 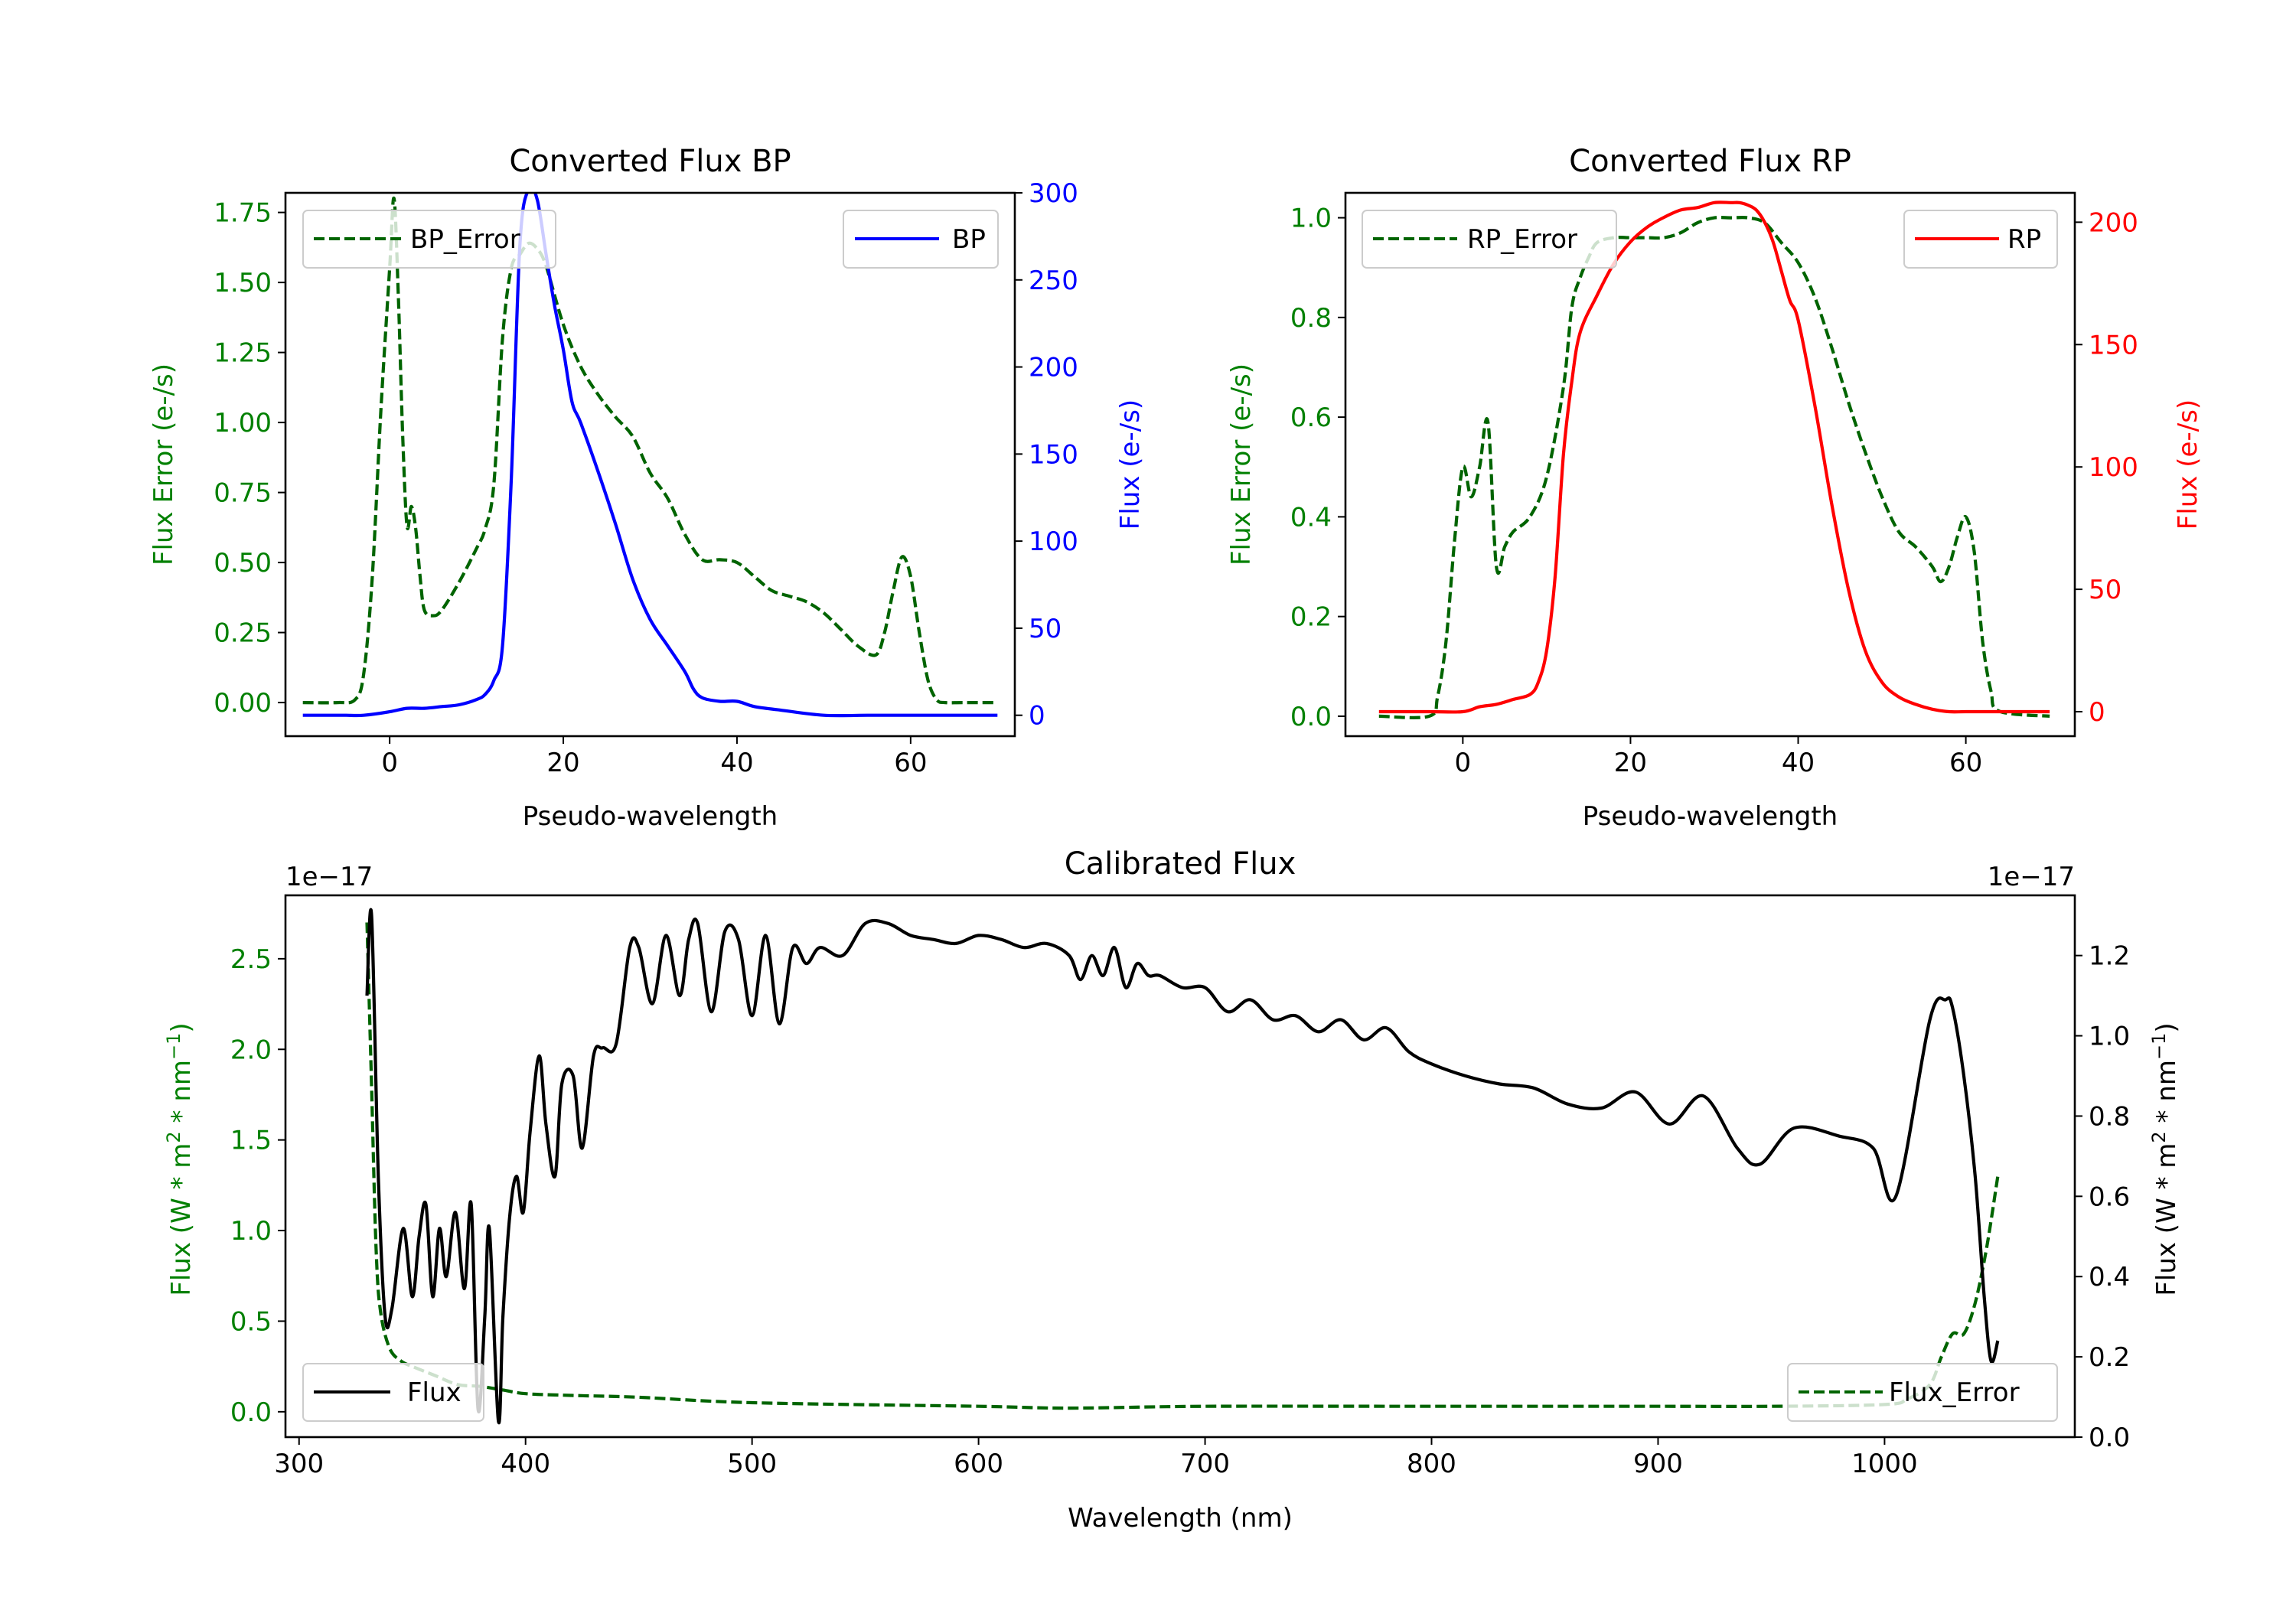 I want to click on calibrated-right-axis-label: Flux (W * m2 * nm−1), so click(x=2165, y=1159).